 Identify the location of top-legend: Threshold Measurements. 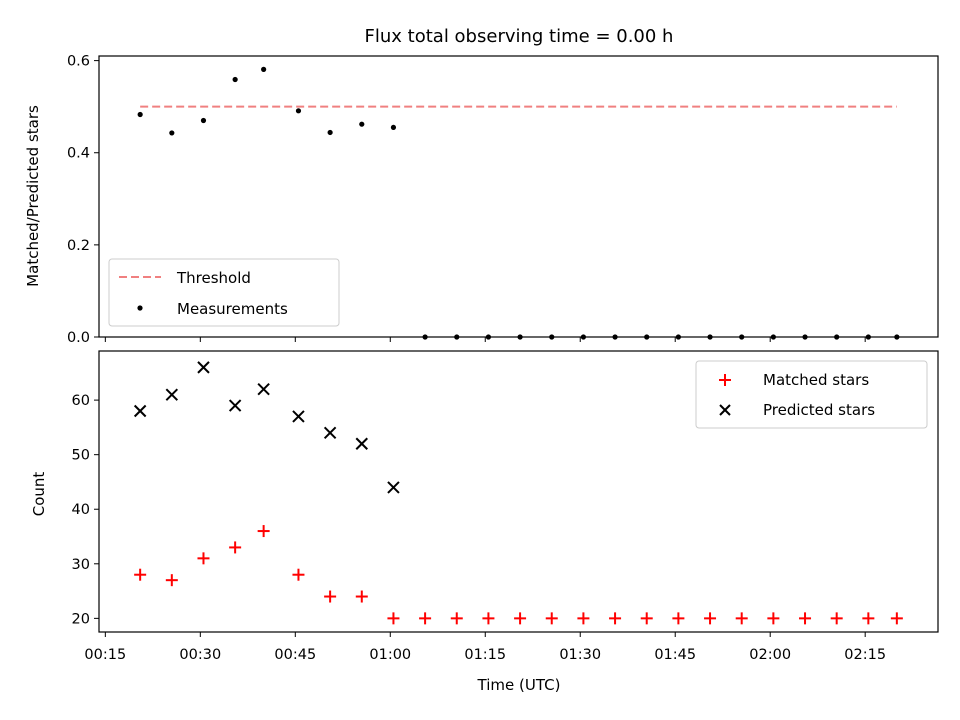
(224, 292).